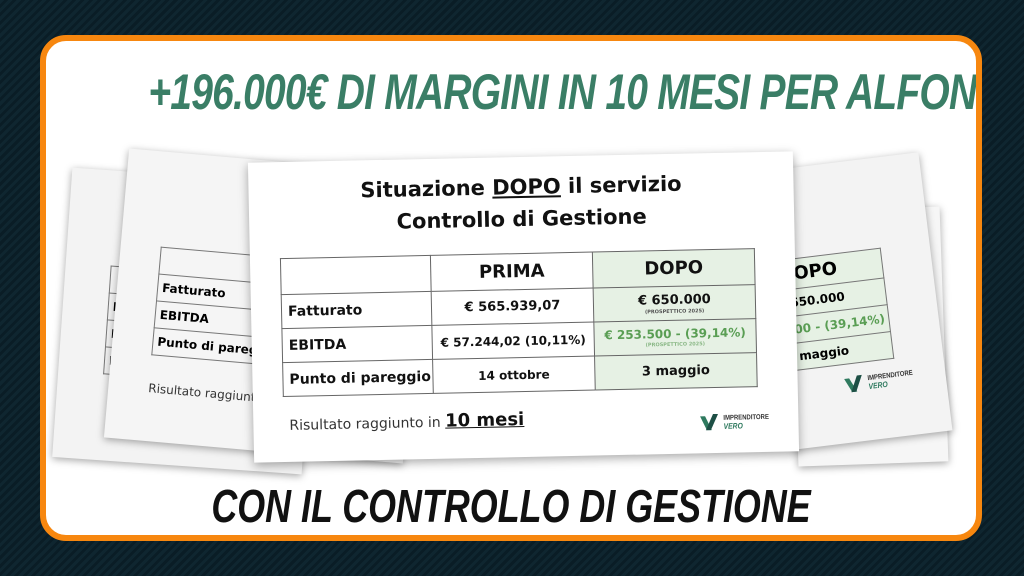 The image size is (1024, 576). Describe the element at coordinates (358, 378) in the screenshot. I see `row-label: Punto di pareggio` at that location.